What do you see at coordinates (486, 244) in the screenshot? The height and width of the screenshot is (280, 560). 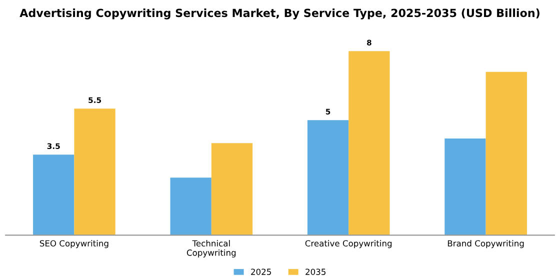 I see `x-tick-label: Brand Copywriting` at bounding box center [486, 244].